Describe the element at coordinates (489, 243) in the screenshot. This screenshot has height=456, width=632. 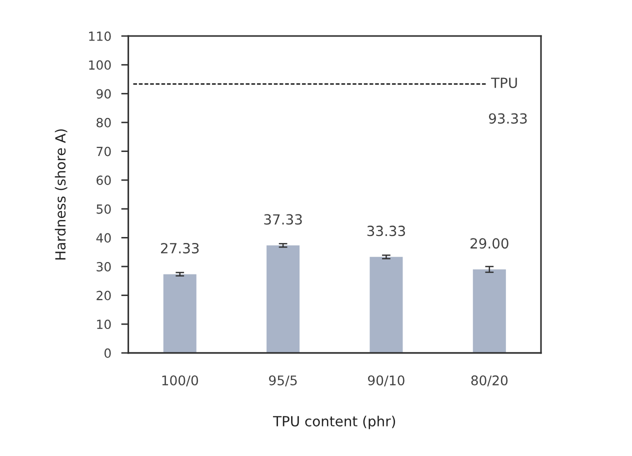
I see `data-label: 29.00` at that location.